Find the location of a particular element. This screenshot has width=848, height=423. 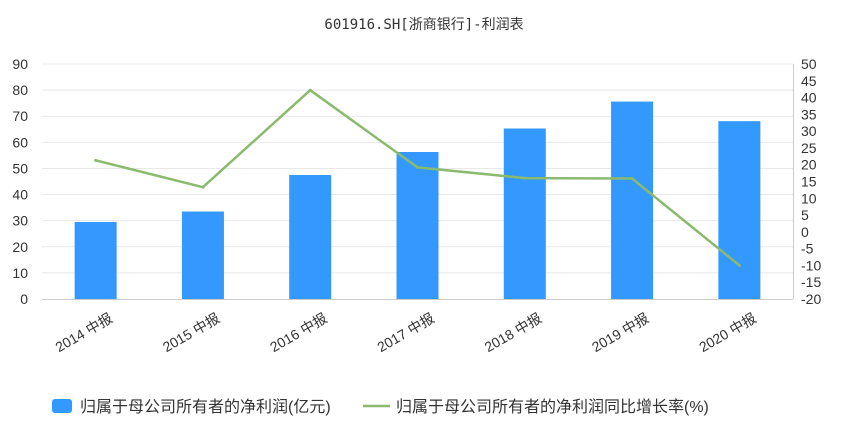

y-right-tick-label: 5 is located at coordinates (805, 215).